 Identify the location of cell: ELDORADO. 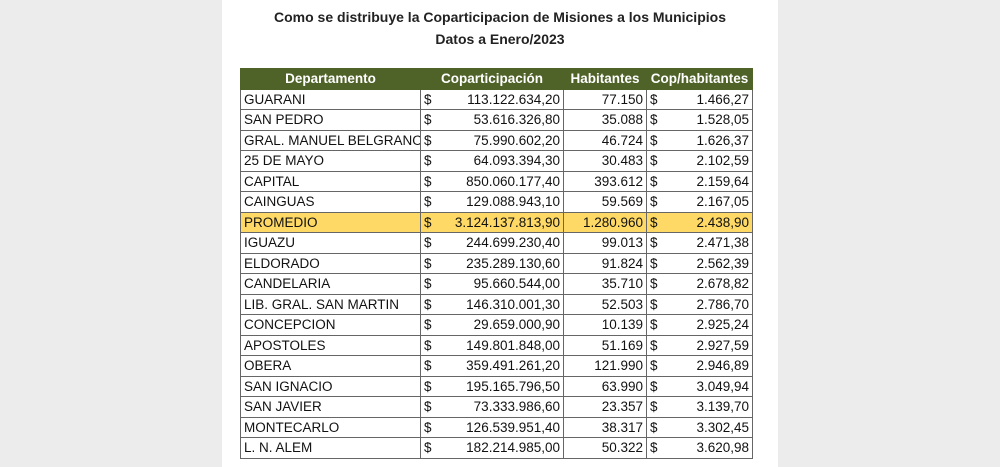
(330, 263).